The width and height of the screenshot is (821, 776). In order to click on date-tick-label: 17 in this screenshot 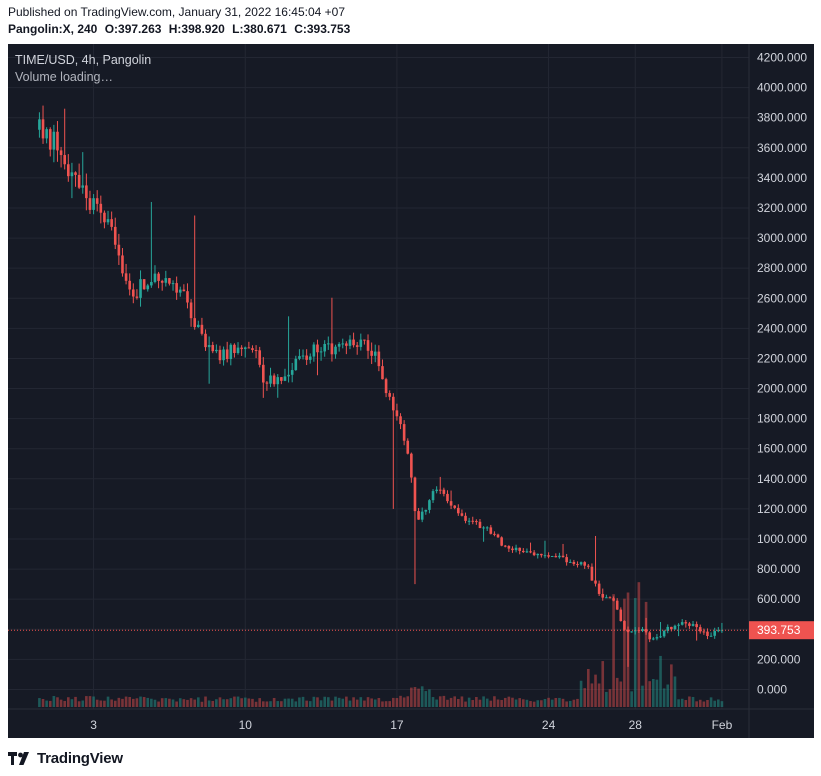, I will do `click(397, 725)`.